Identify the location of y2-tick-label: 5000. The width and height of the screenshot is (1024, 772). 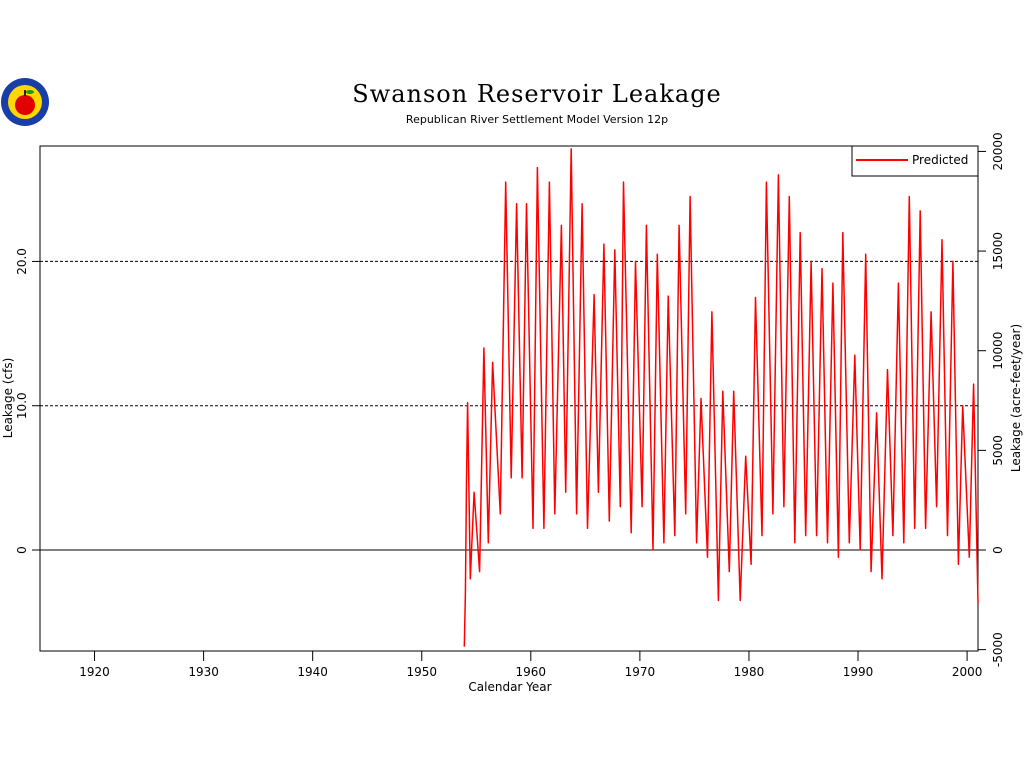
(998, 450).